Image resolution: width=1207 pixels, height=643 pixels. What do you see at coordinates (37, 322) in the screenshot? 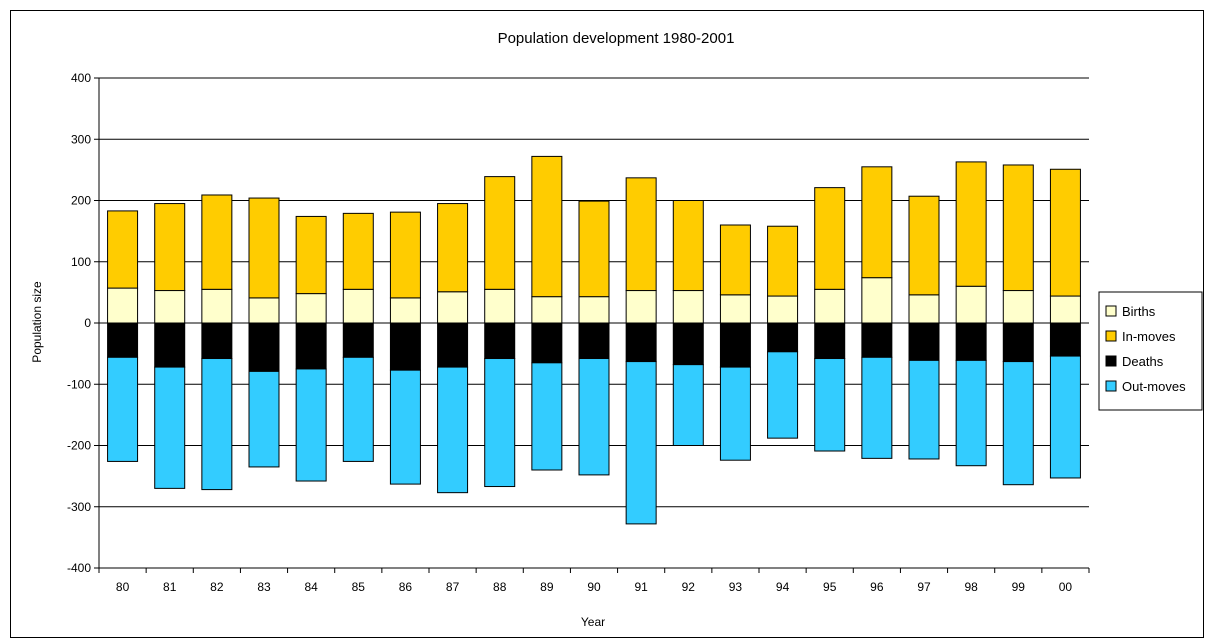
I see `y-axis-label: Population size` at bounding box center [37, 322].